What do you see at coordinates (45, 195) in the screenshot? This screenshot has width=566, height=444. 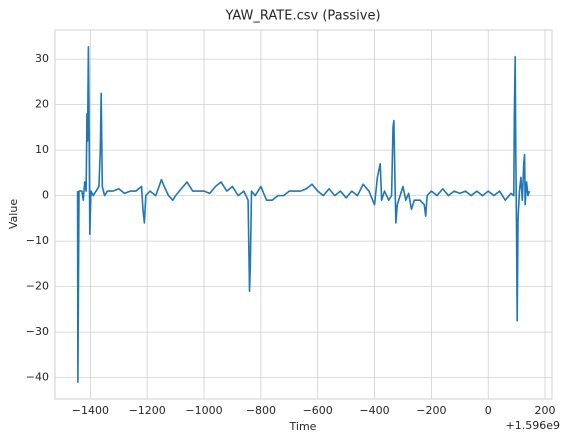 I see `y-tick-label: 0` at bounding box center [45, 195].